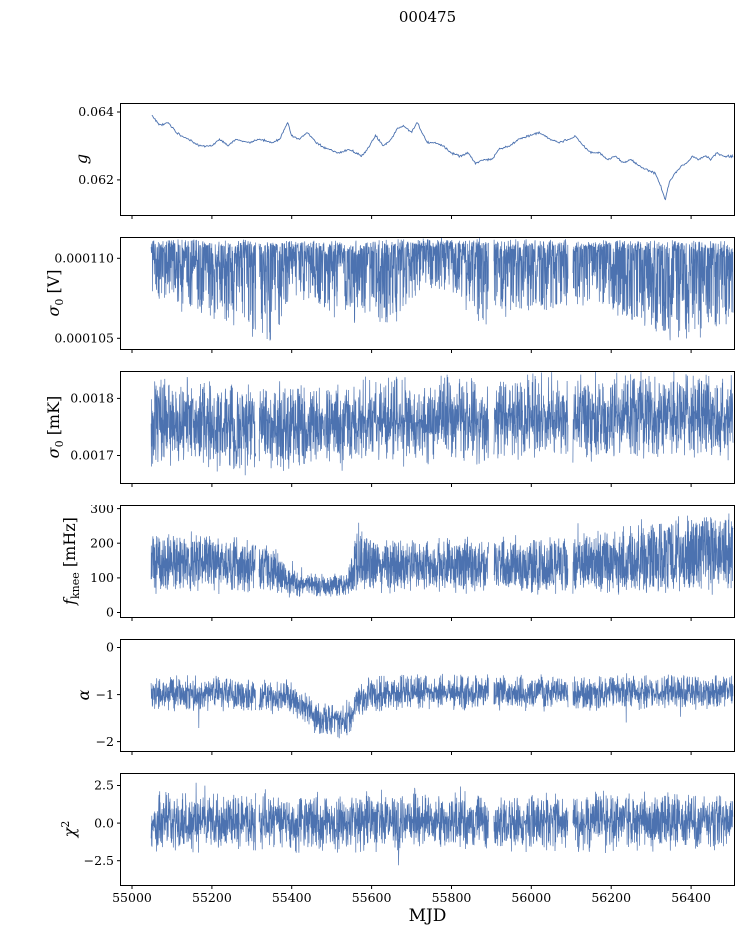 Image resolution: width=749 pixels, height=944 pixels. I want to click on svg-text: 200, so click(102, 542).